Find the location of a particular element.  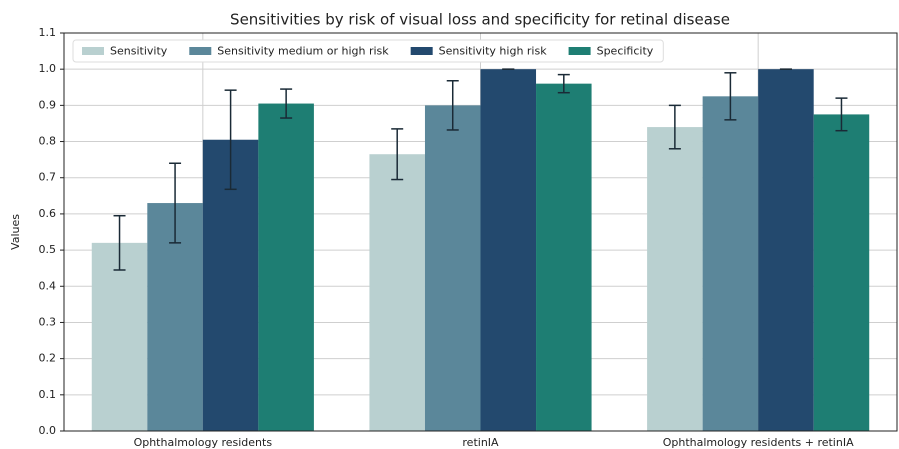

legend-frame is located at coordinates (368, 51).